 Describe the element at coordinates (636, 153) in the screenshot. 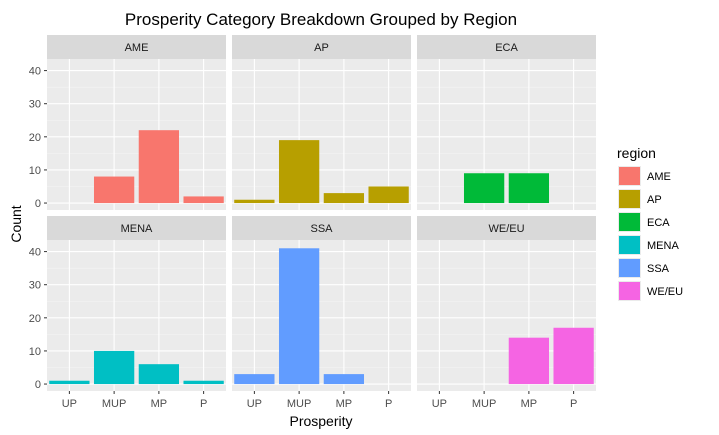

I see `legend-title: region` at that location.